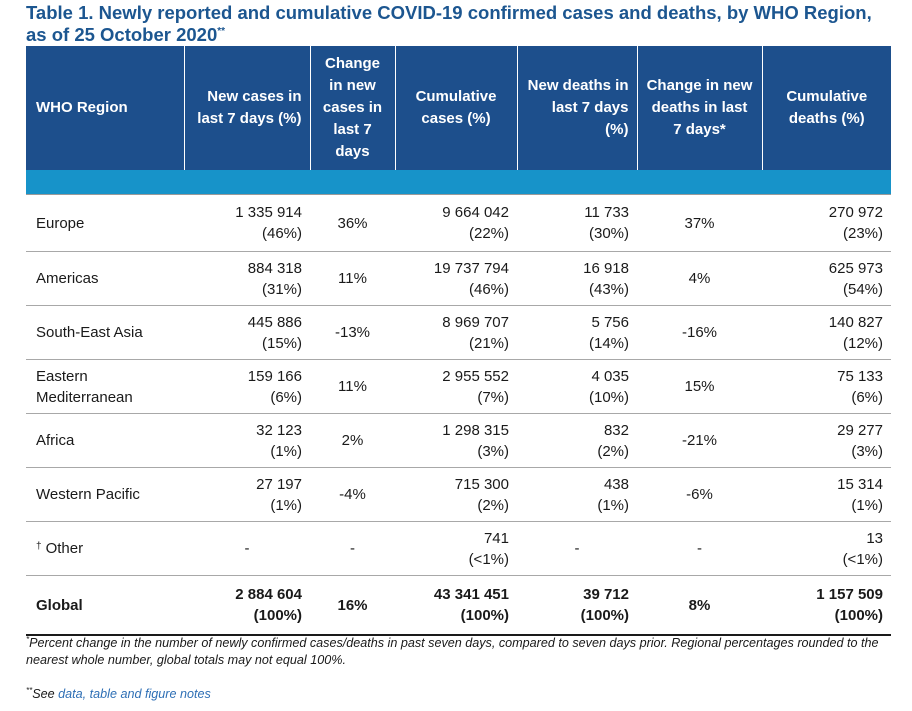 The width and height of the screenshot is (912, 711). What do you see at coordinates (577, 440) in the screenshot?
I see `new-deaths-cell: 832 (2%)` at bounding box center [577, 440].